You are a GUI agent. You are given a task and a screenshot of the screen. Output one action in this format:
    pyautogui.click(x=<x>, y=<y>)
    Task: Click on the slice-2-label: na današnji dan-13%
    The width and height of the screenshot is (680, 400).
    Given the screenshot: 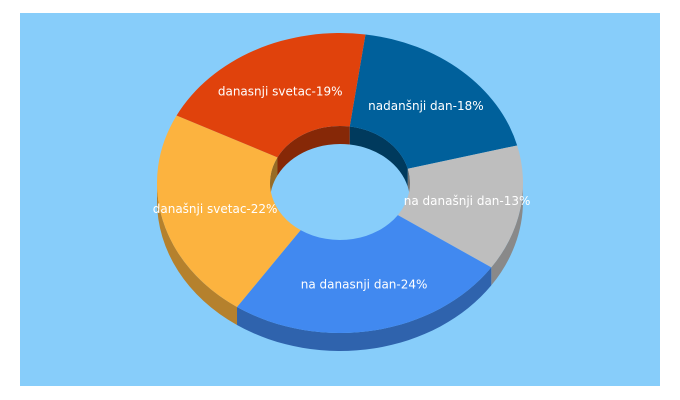 What is the action you would take?
    pyautogui.click(x=467, y=201)
    